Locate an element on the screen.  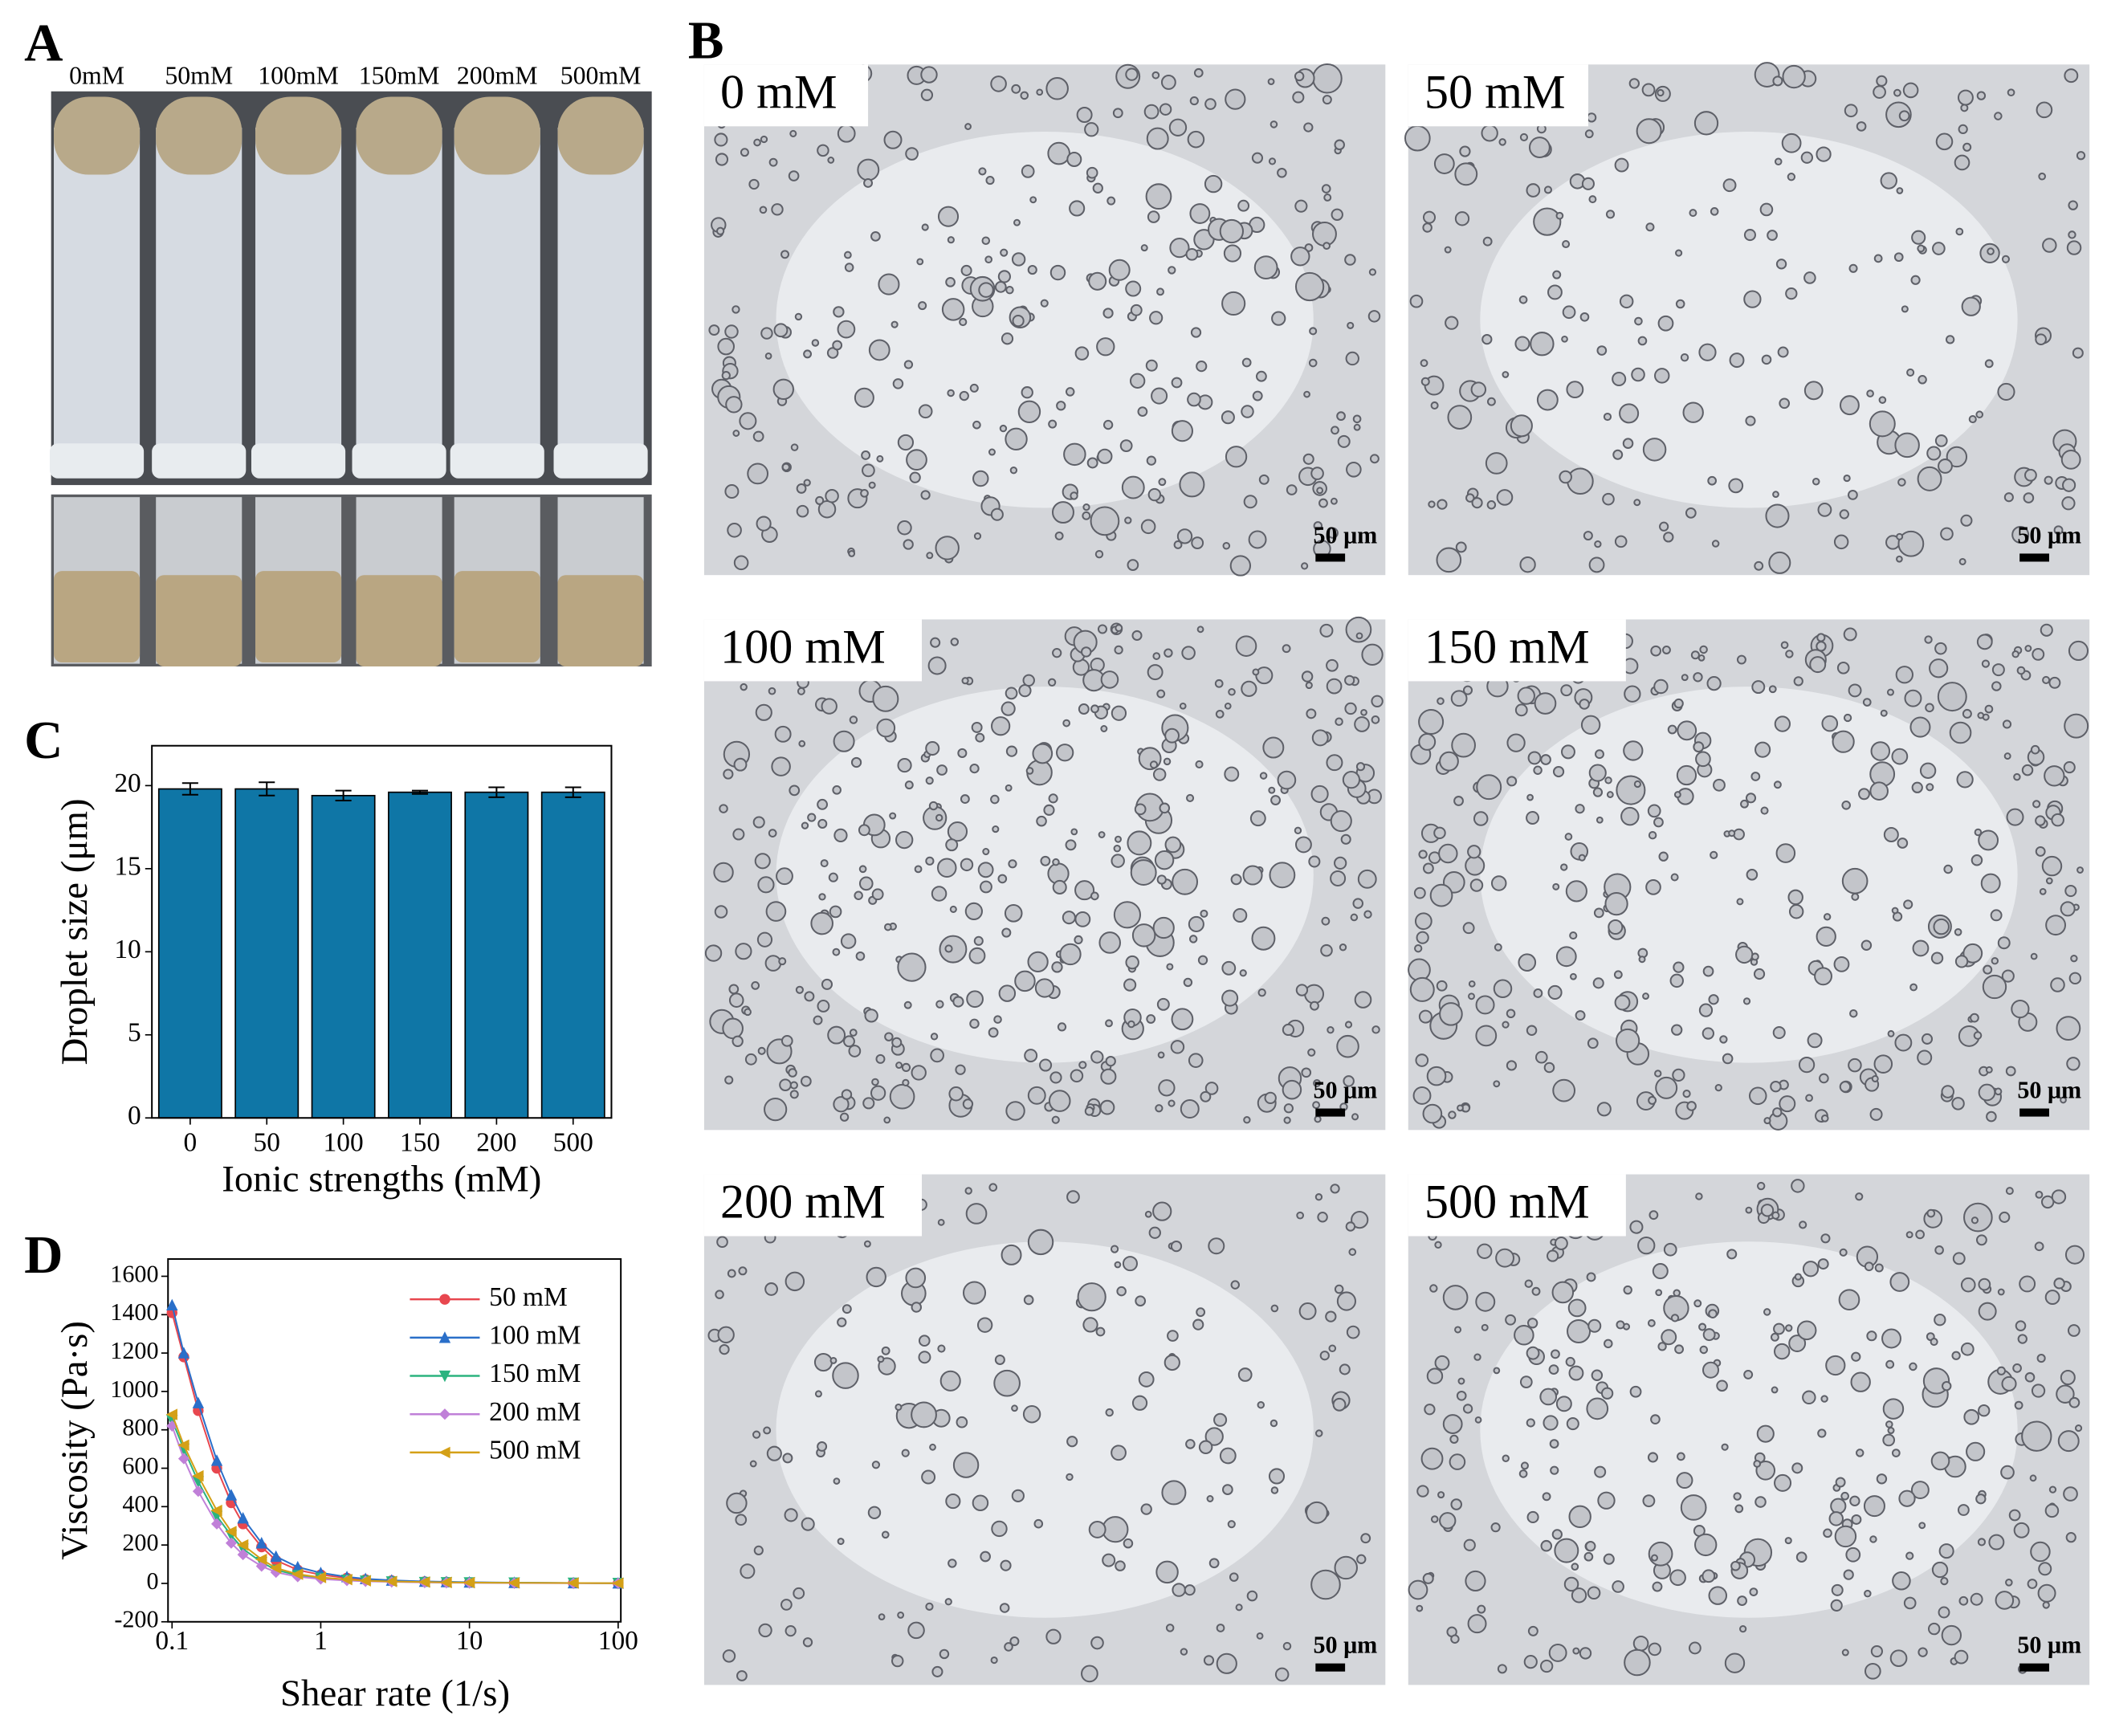
x-tick-label: 0.1 is located at coordinates (172, 1641).